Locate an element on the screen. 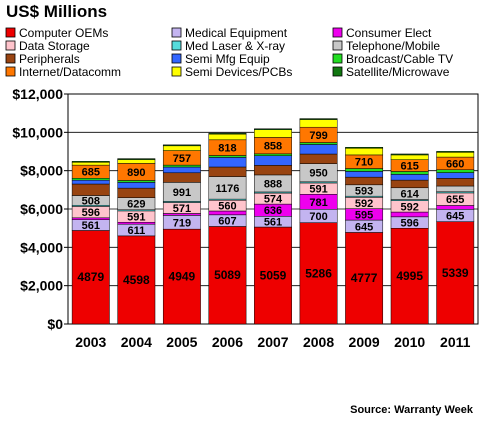  x-tick-label: 2008 is located at coordinates (318, 342).